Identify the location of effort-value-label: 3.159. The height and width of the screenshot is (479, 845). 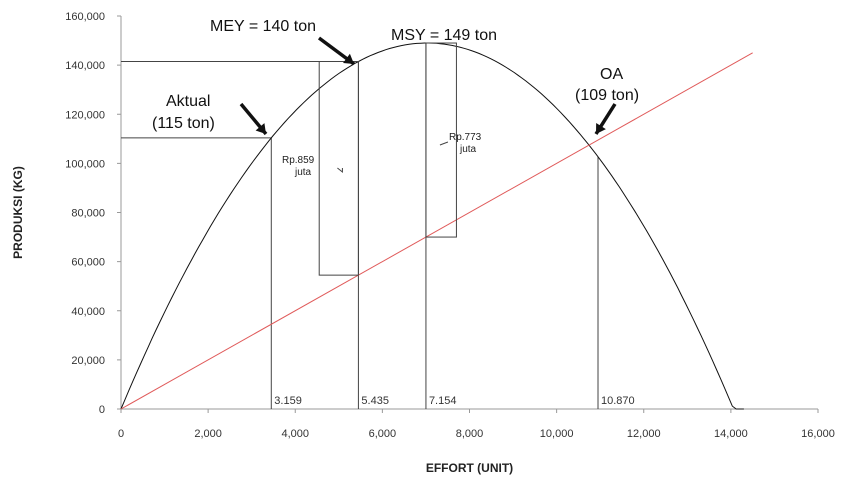
(288, 401).